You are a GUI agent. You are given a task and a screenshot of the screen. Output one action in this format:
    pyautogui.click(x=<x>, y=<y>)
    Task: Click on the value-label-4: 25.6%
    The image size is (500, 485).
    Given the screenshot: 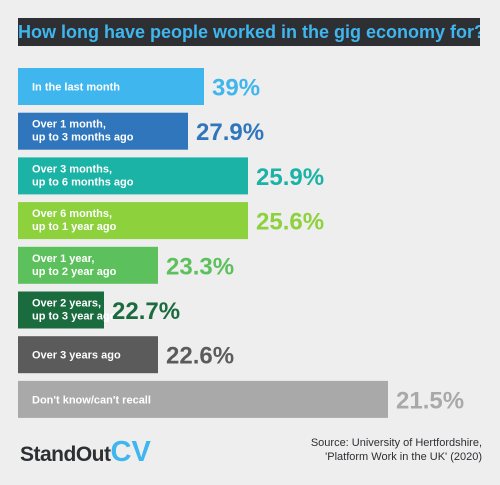 What is the action you would take?
    pyautogui.click(x=290, y=222)
    